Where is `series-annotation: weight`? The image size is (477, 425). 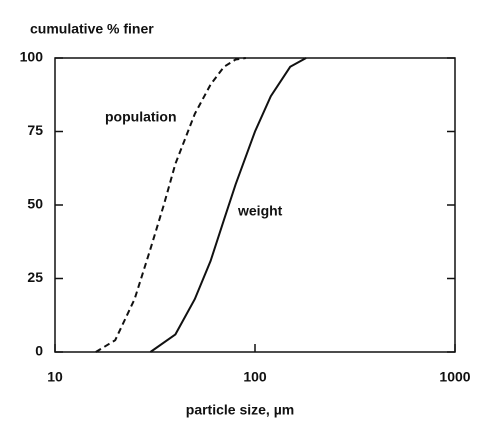 series-annotation: weight is located at coordinates (260, 211).